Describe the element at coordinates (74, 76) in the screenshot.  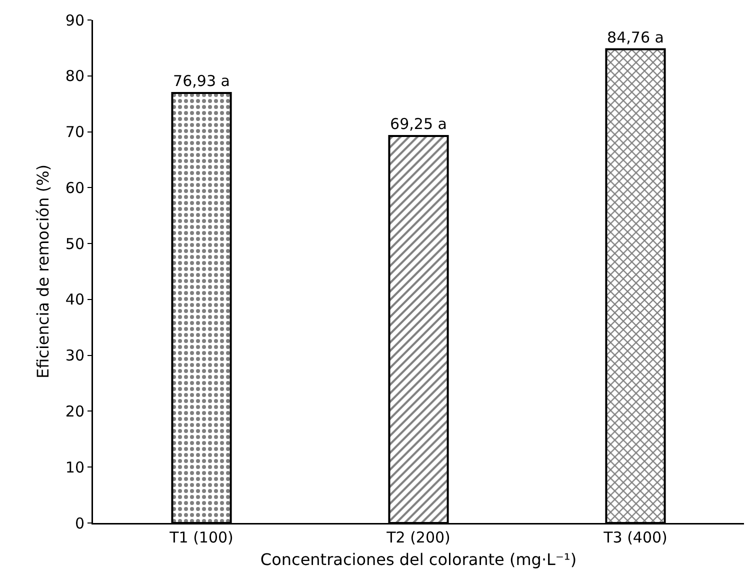
I see `y-tick-label: 80` at that location.